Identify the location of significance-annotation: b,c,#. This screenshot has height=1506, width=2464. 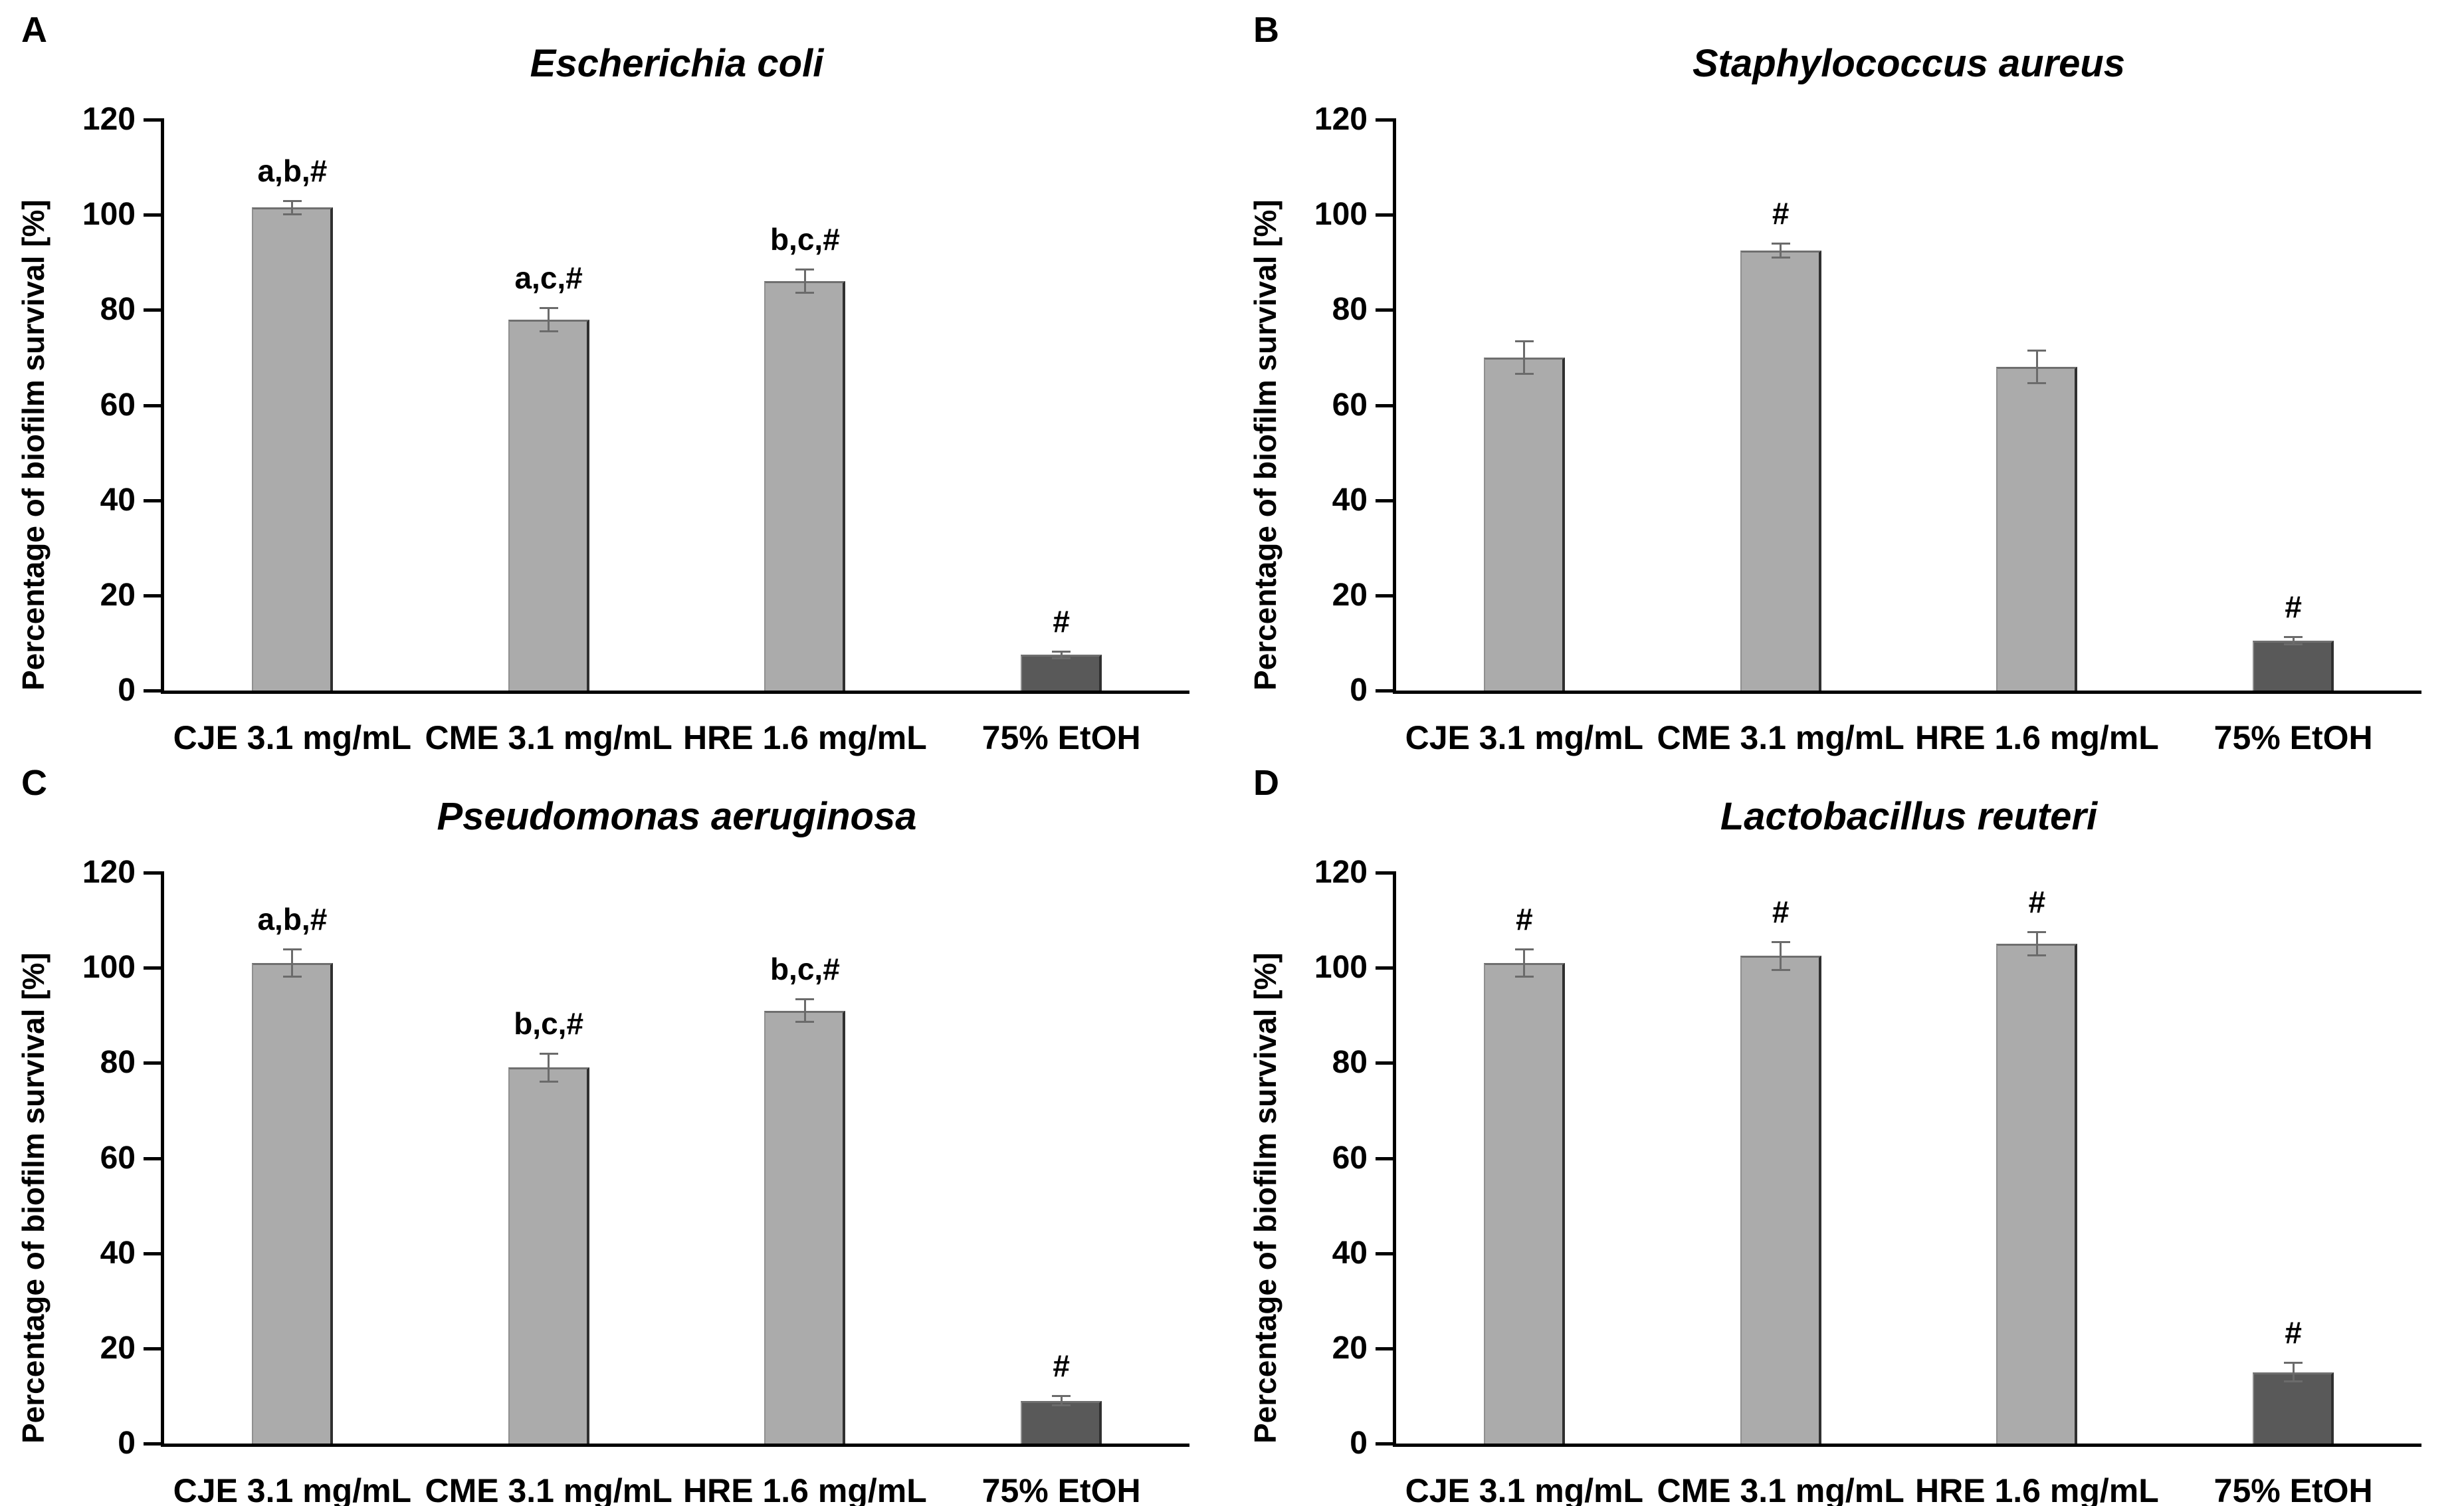
(805, 968).